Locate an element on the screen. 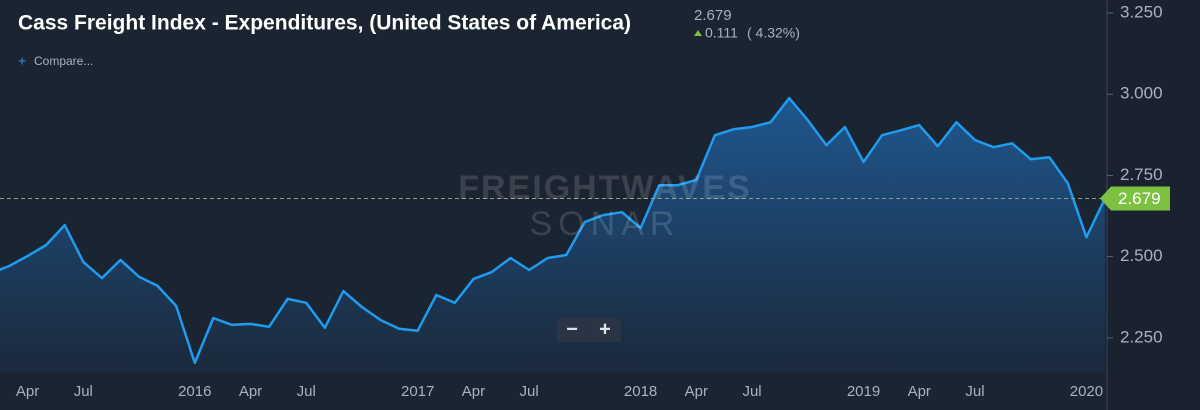 This screenshot has width=1200, height=410. x-tick-label: 2018 is located at coordinates (640, 391).